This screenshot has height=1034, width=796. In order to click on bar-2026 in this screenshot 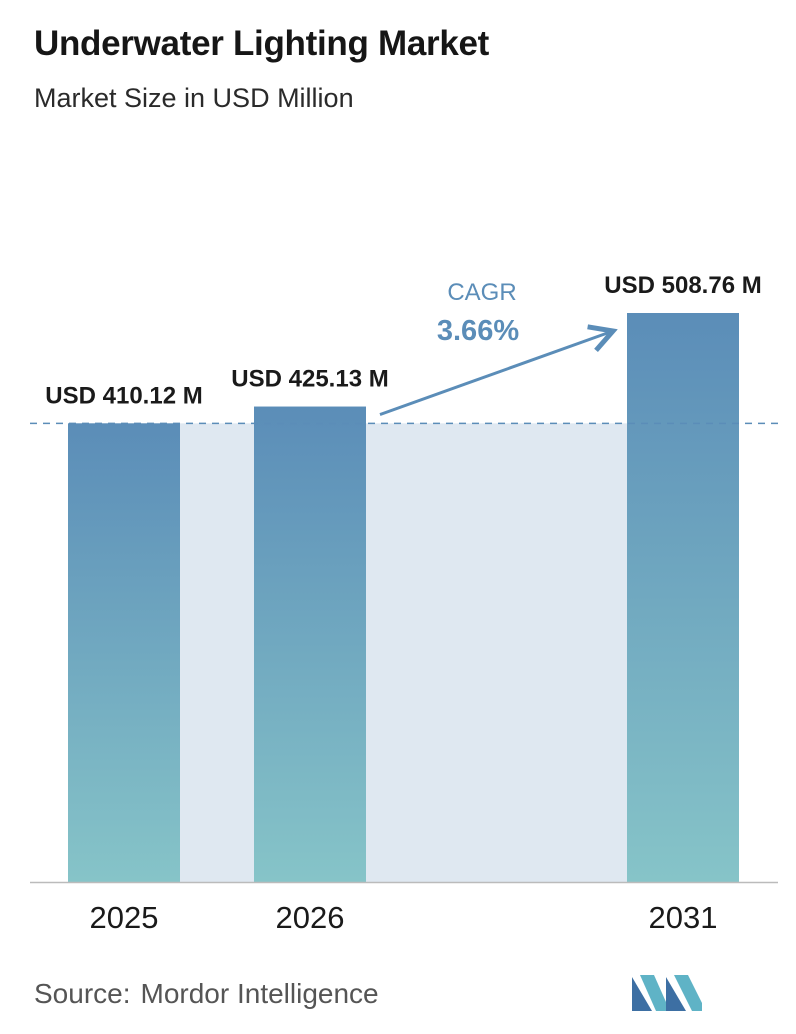, I will do `click(310, 644)`.